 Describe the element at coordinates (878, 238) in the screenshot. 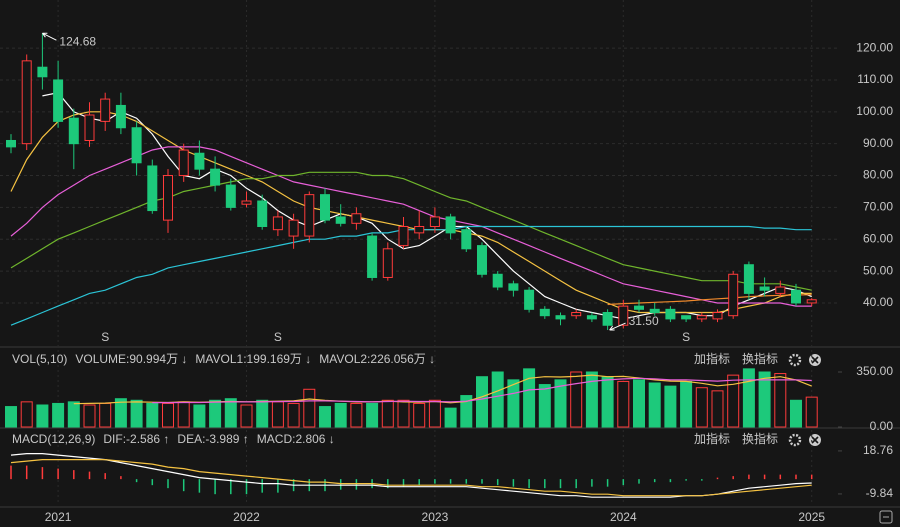

I see `y-tick-label: 60.00` at that location.